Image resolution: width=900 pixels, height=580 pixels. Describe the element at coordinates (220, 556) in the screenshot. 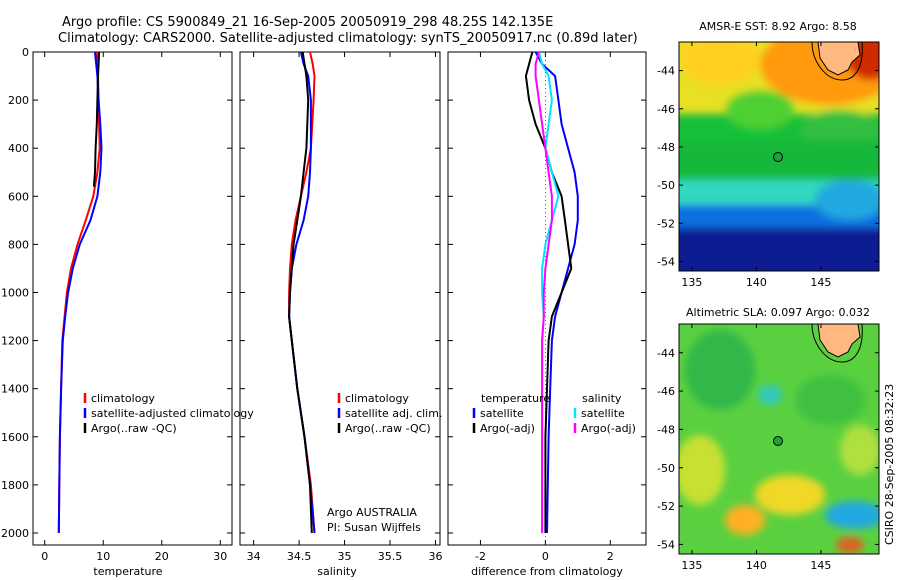

I see `x-tick-label: 30` at that location.